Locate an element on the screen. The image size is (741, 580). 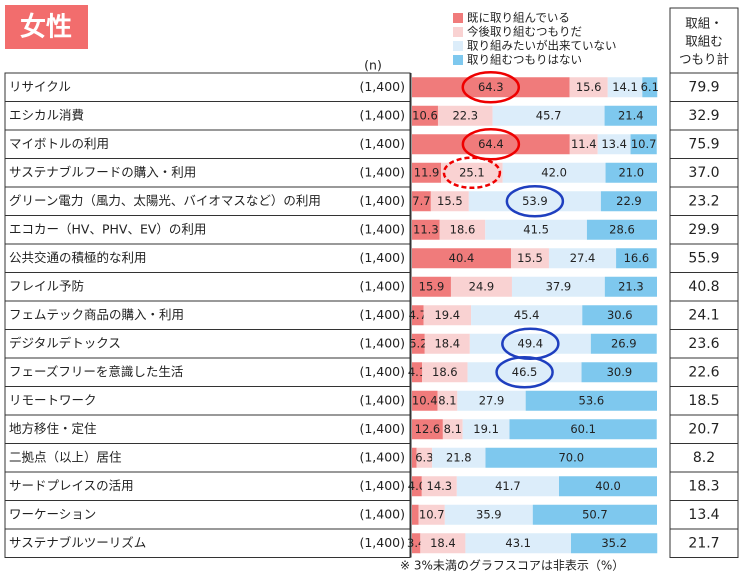
total-header: つもり計 is located at coordinates (704, 59).